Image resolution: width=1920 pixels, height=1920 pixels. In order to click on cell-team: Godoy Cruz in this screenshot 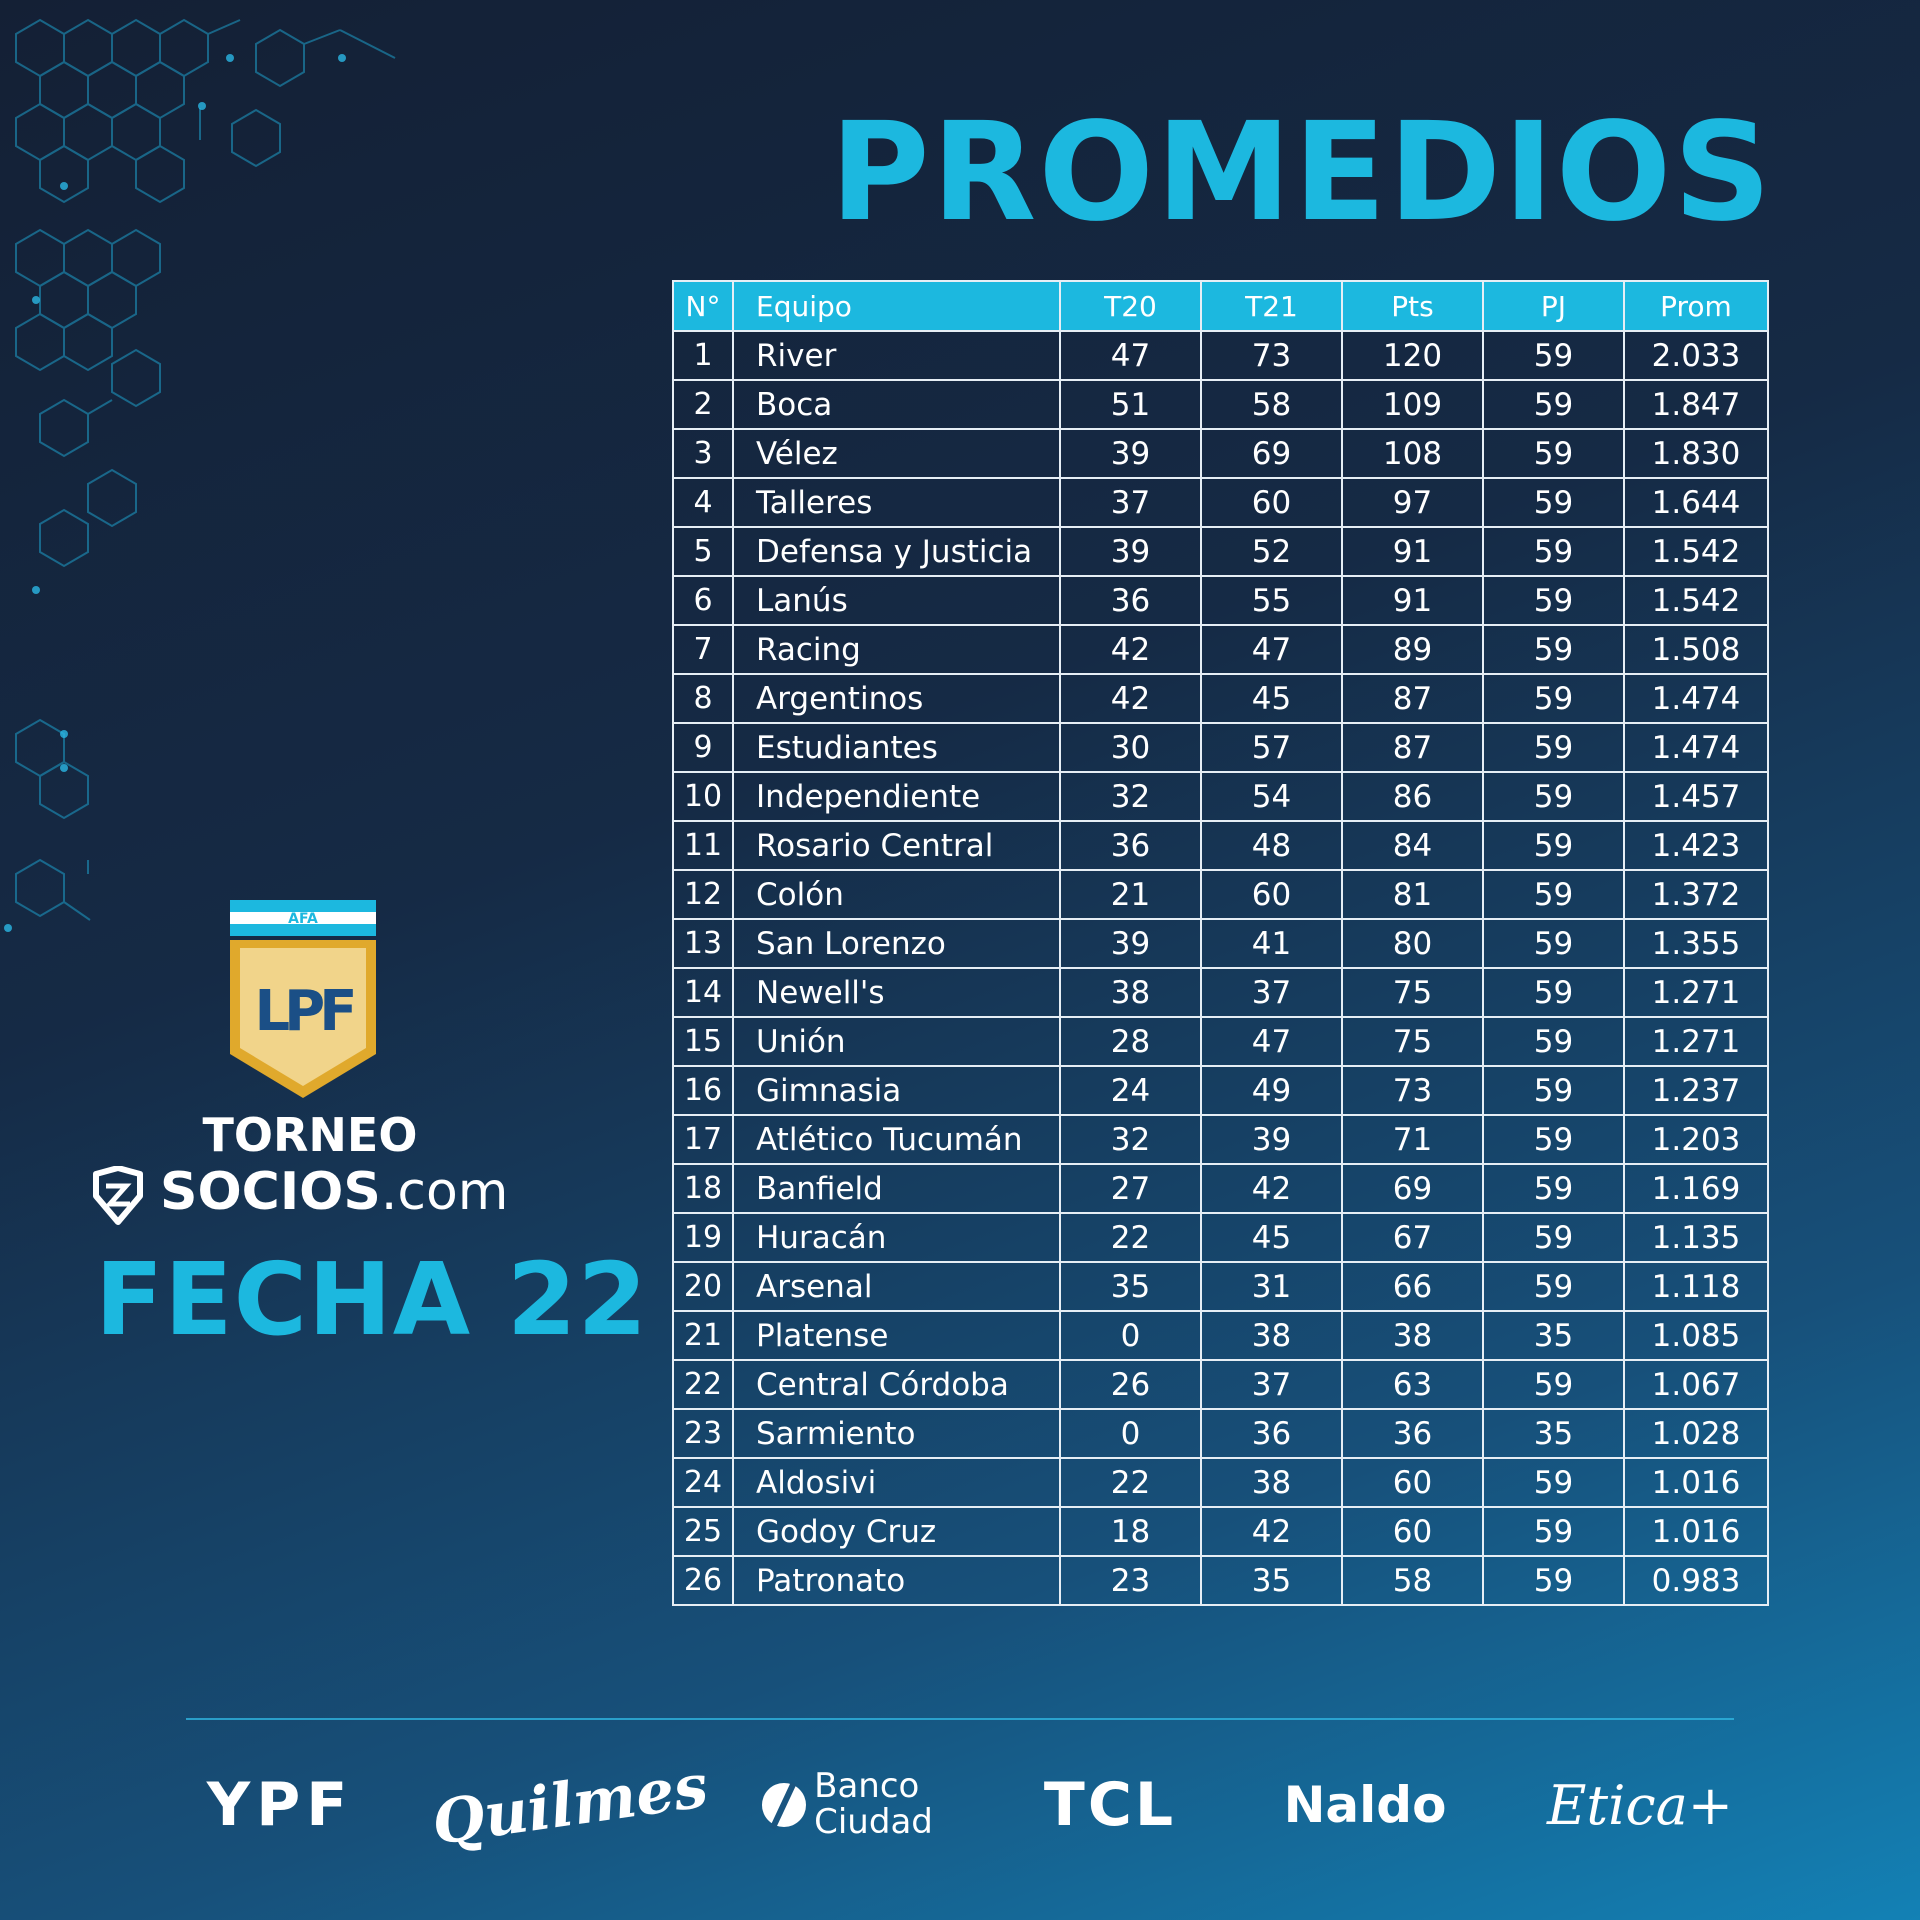, I will do `click(896, 1531)`.